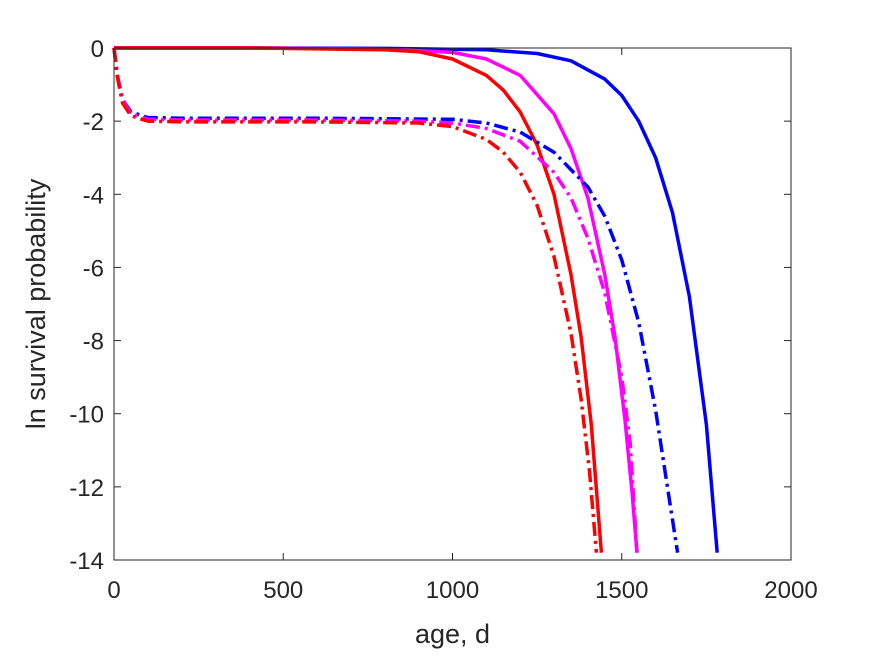 This screenshot has width=875, height=656. What do you see at coordinates (93, 268) in the screenshot?
I see `y-tick-label: -6` at bounding box center [93, 268].